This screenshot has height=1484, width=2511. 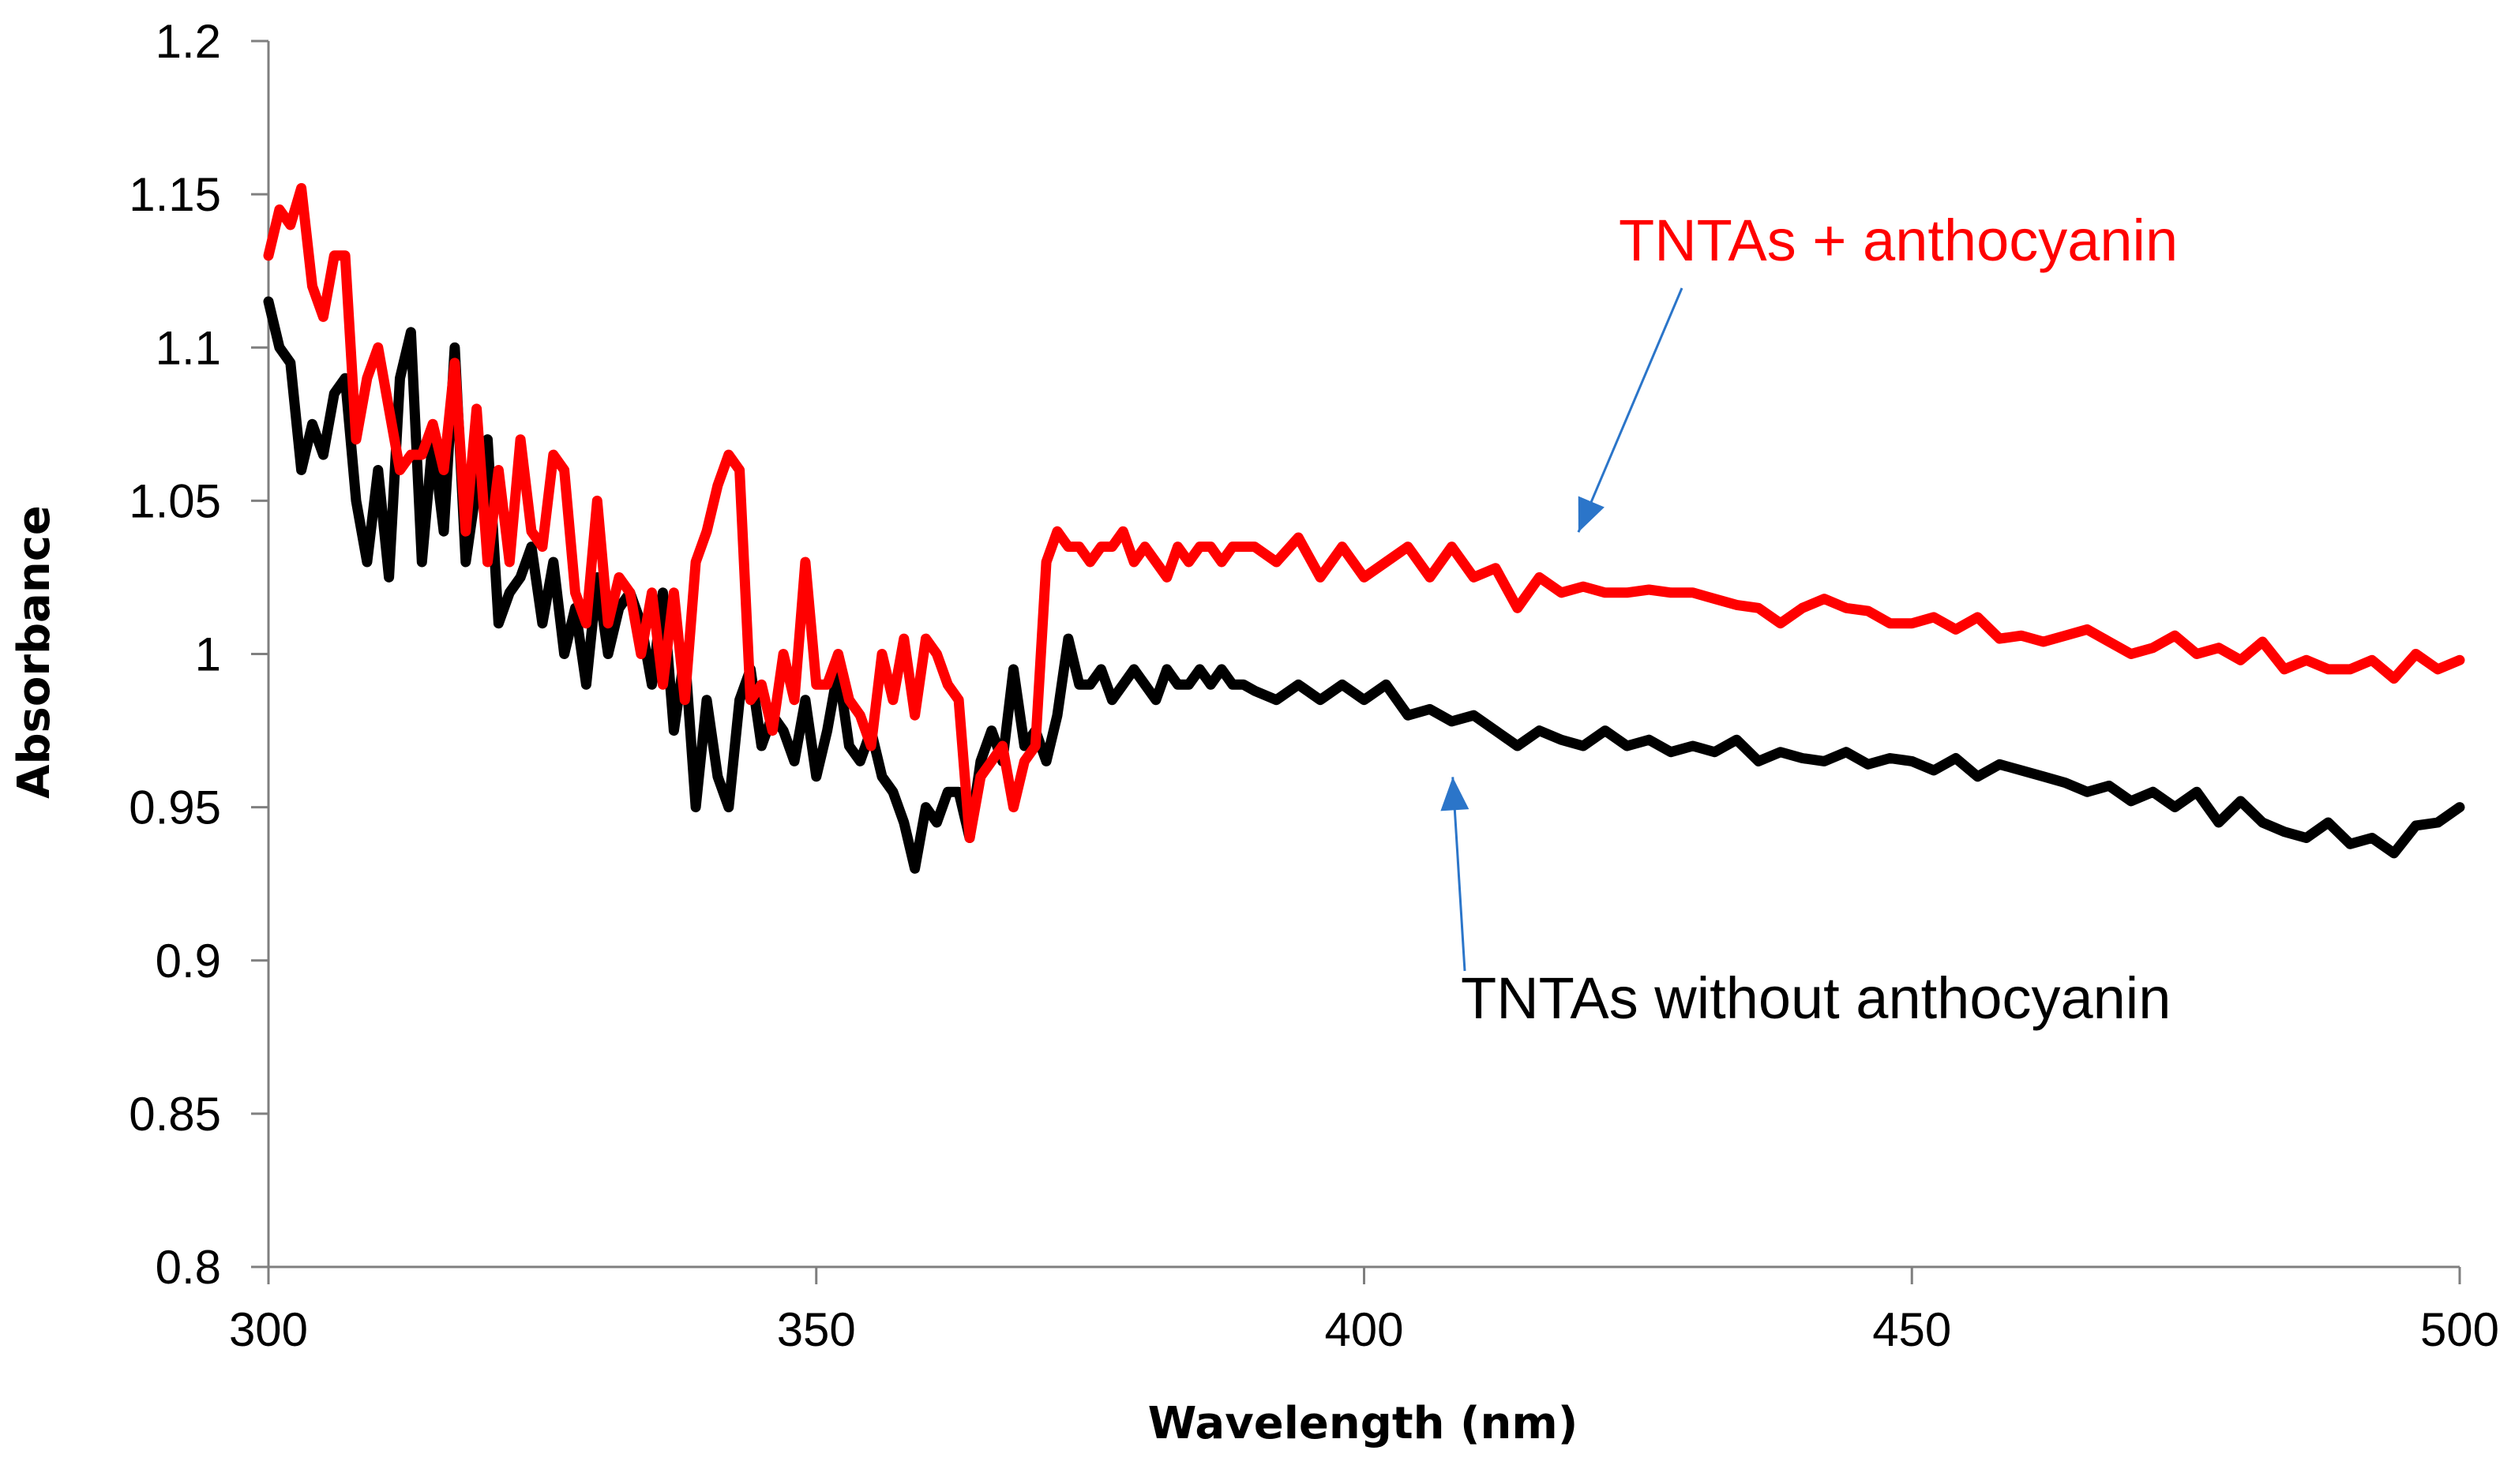 What do you see at coordinates (175, 194) in the screenshot?
I see `y-tick-label: 1.15` at bounding box center [175, 194].